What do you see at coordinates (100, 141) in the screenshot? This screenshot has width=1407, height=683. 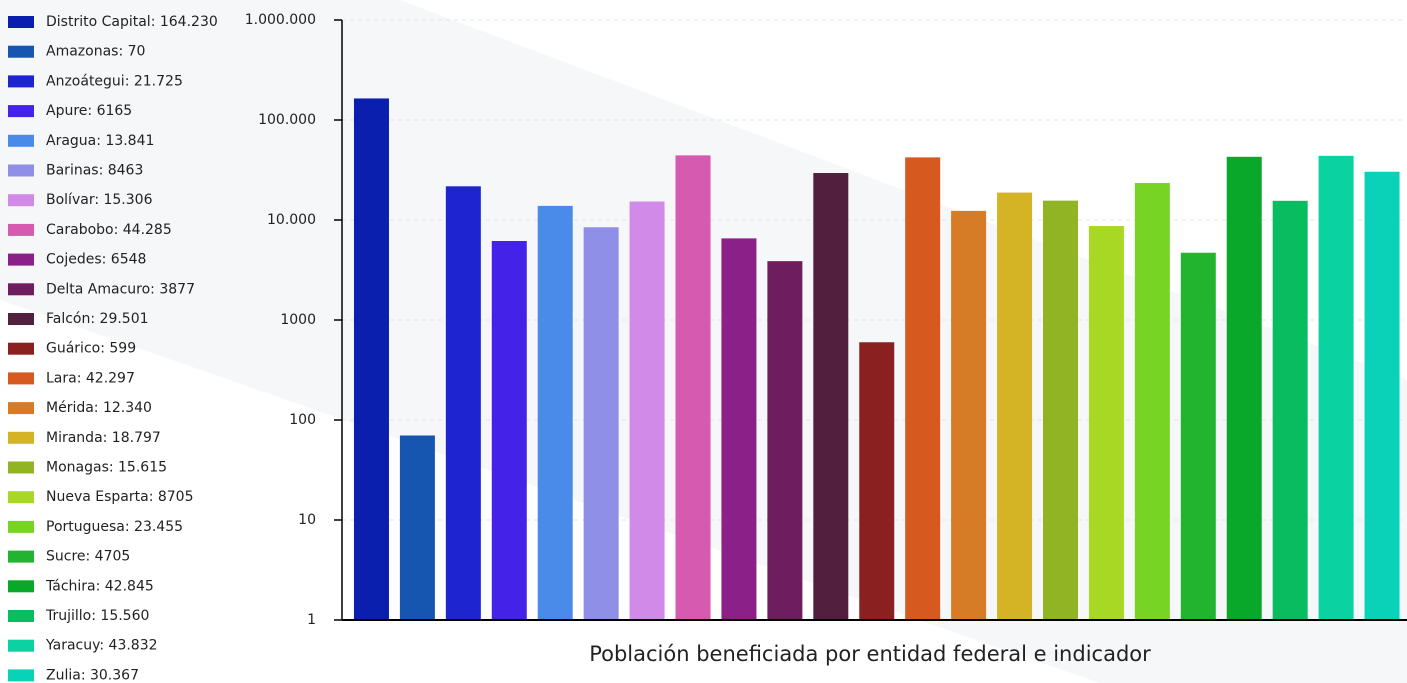 I see `legend-label: Aragua: 13.841` at bounding box center [100, 141].